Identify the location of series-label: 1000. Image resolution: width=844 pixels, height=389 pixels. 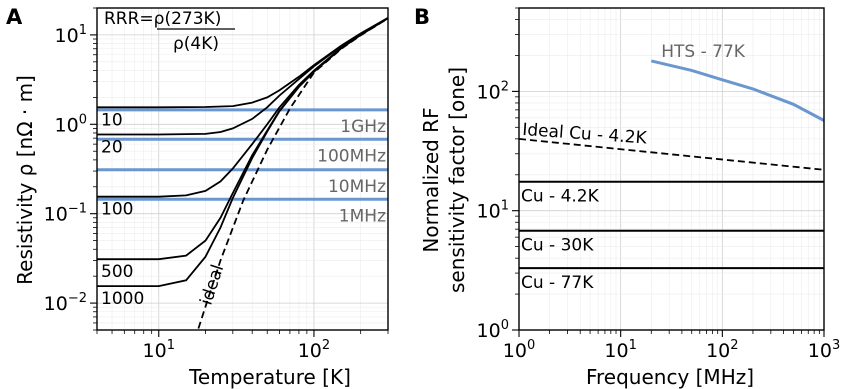
(122, 299).